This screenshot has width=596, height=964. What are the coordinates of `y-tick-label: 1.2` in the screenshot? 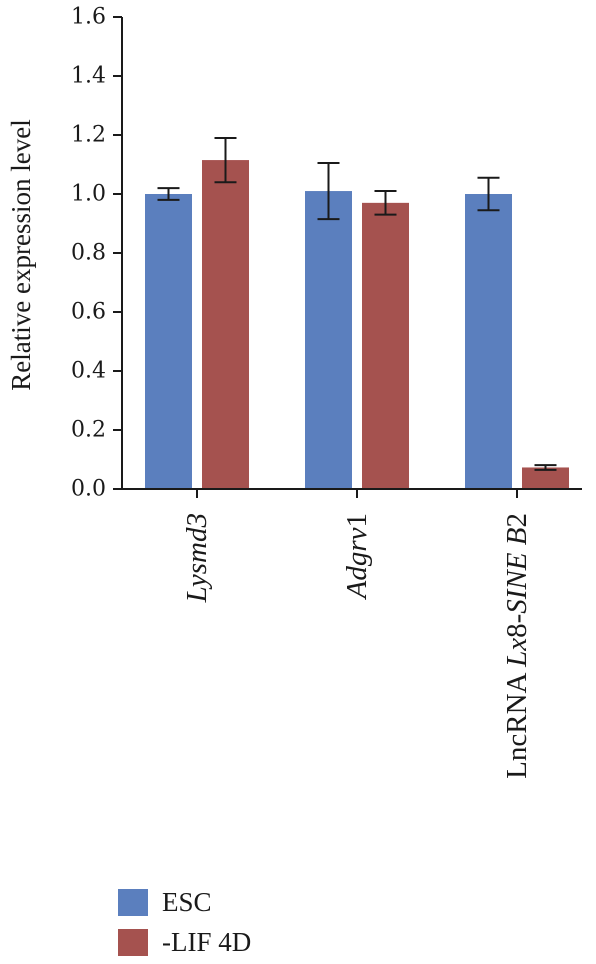 It's located at (88, 135).